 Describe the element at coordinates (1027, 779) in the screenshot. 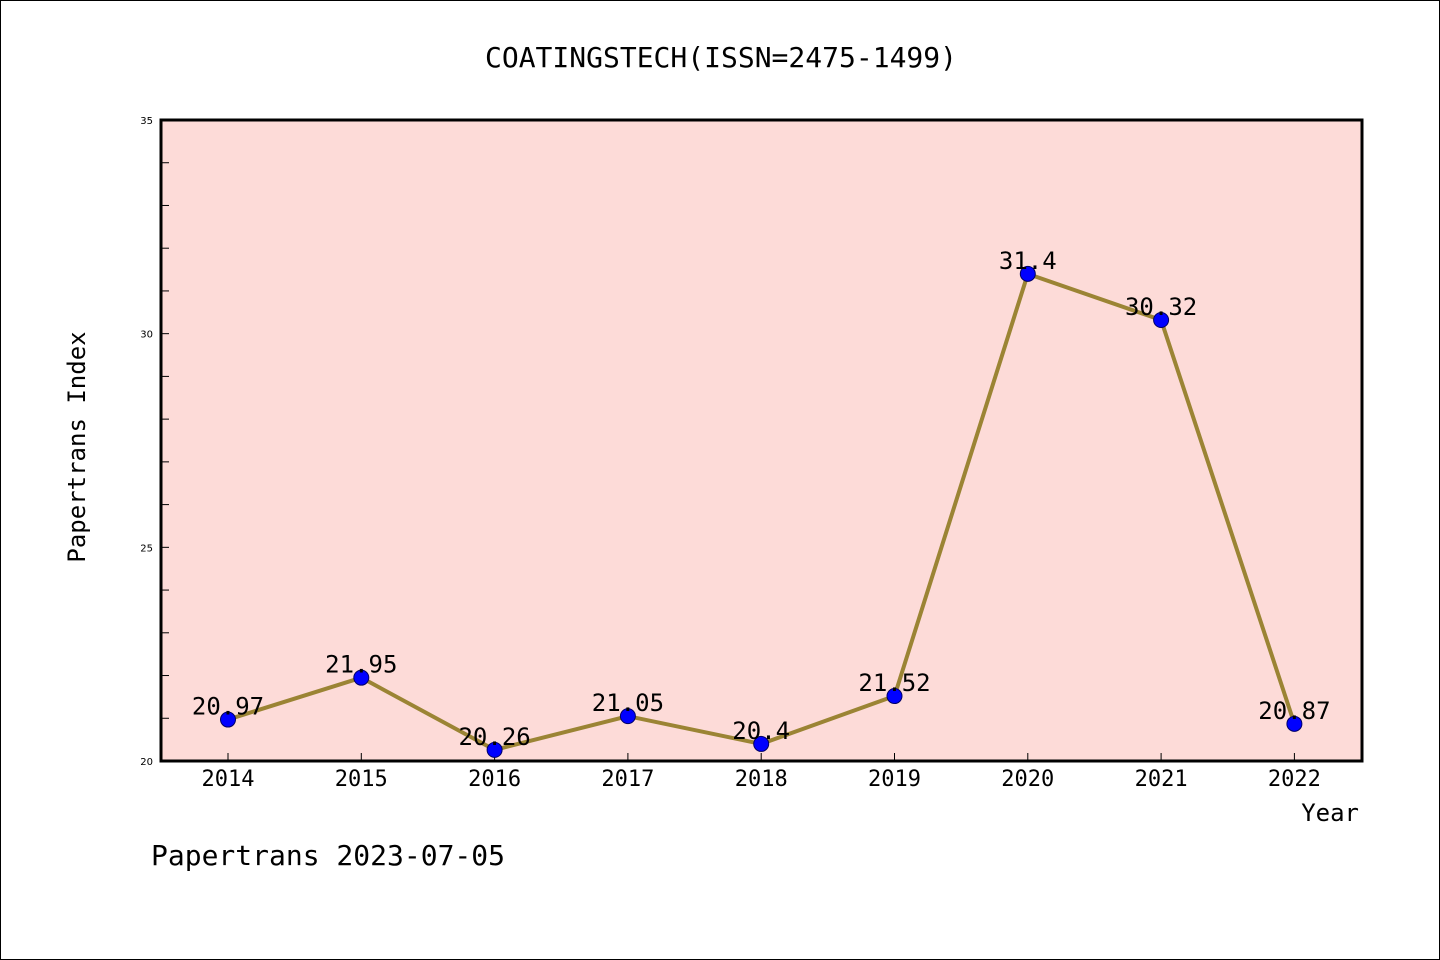

I see `x-tick-label: 2020` at that location.